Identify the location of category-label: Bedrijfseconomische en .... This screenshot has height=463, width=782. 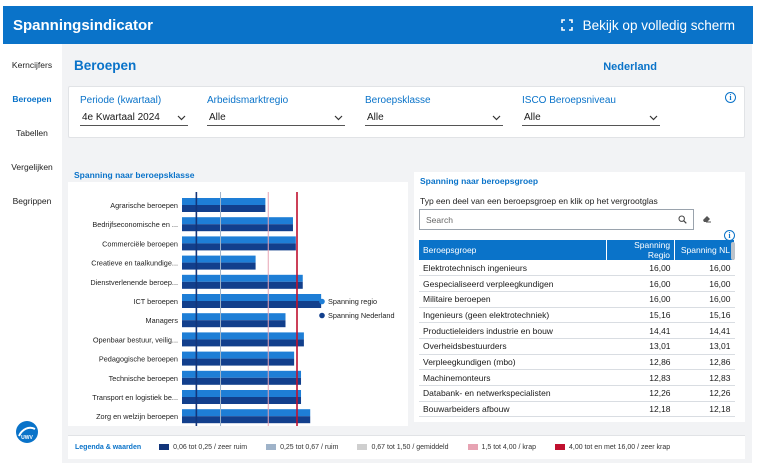
(135, 224).